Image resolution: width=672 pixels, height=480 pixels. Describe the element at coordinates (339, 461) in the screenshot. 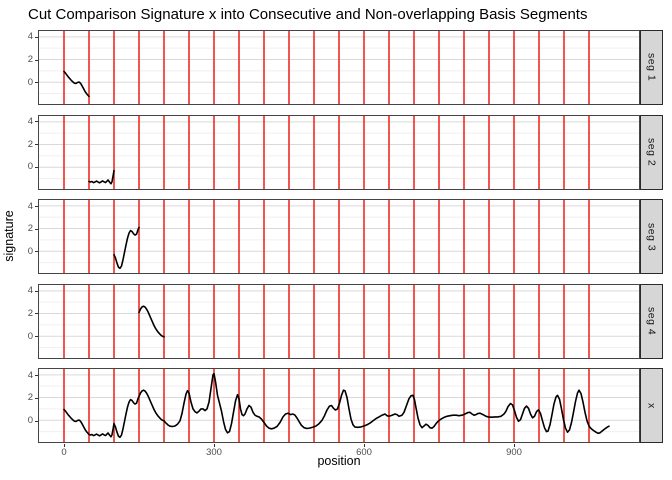

I see `x-axis-title: position` at that location.